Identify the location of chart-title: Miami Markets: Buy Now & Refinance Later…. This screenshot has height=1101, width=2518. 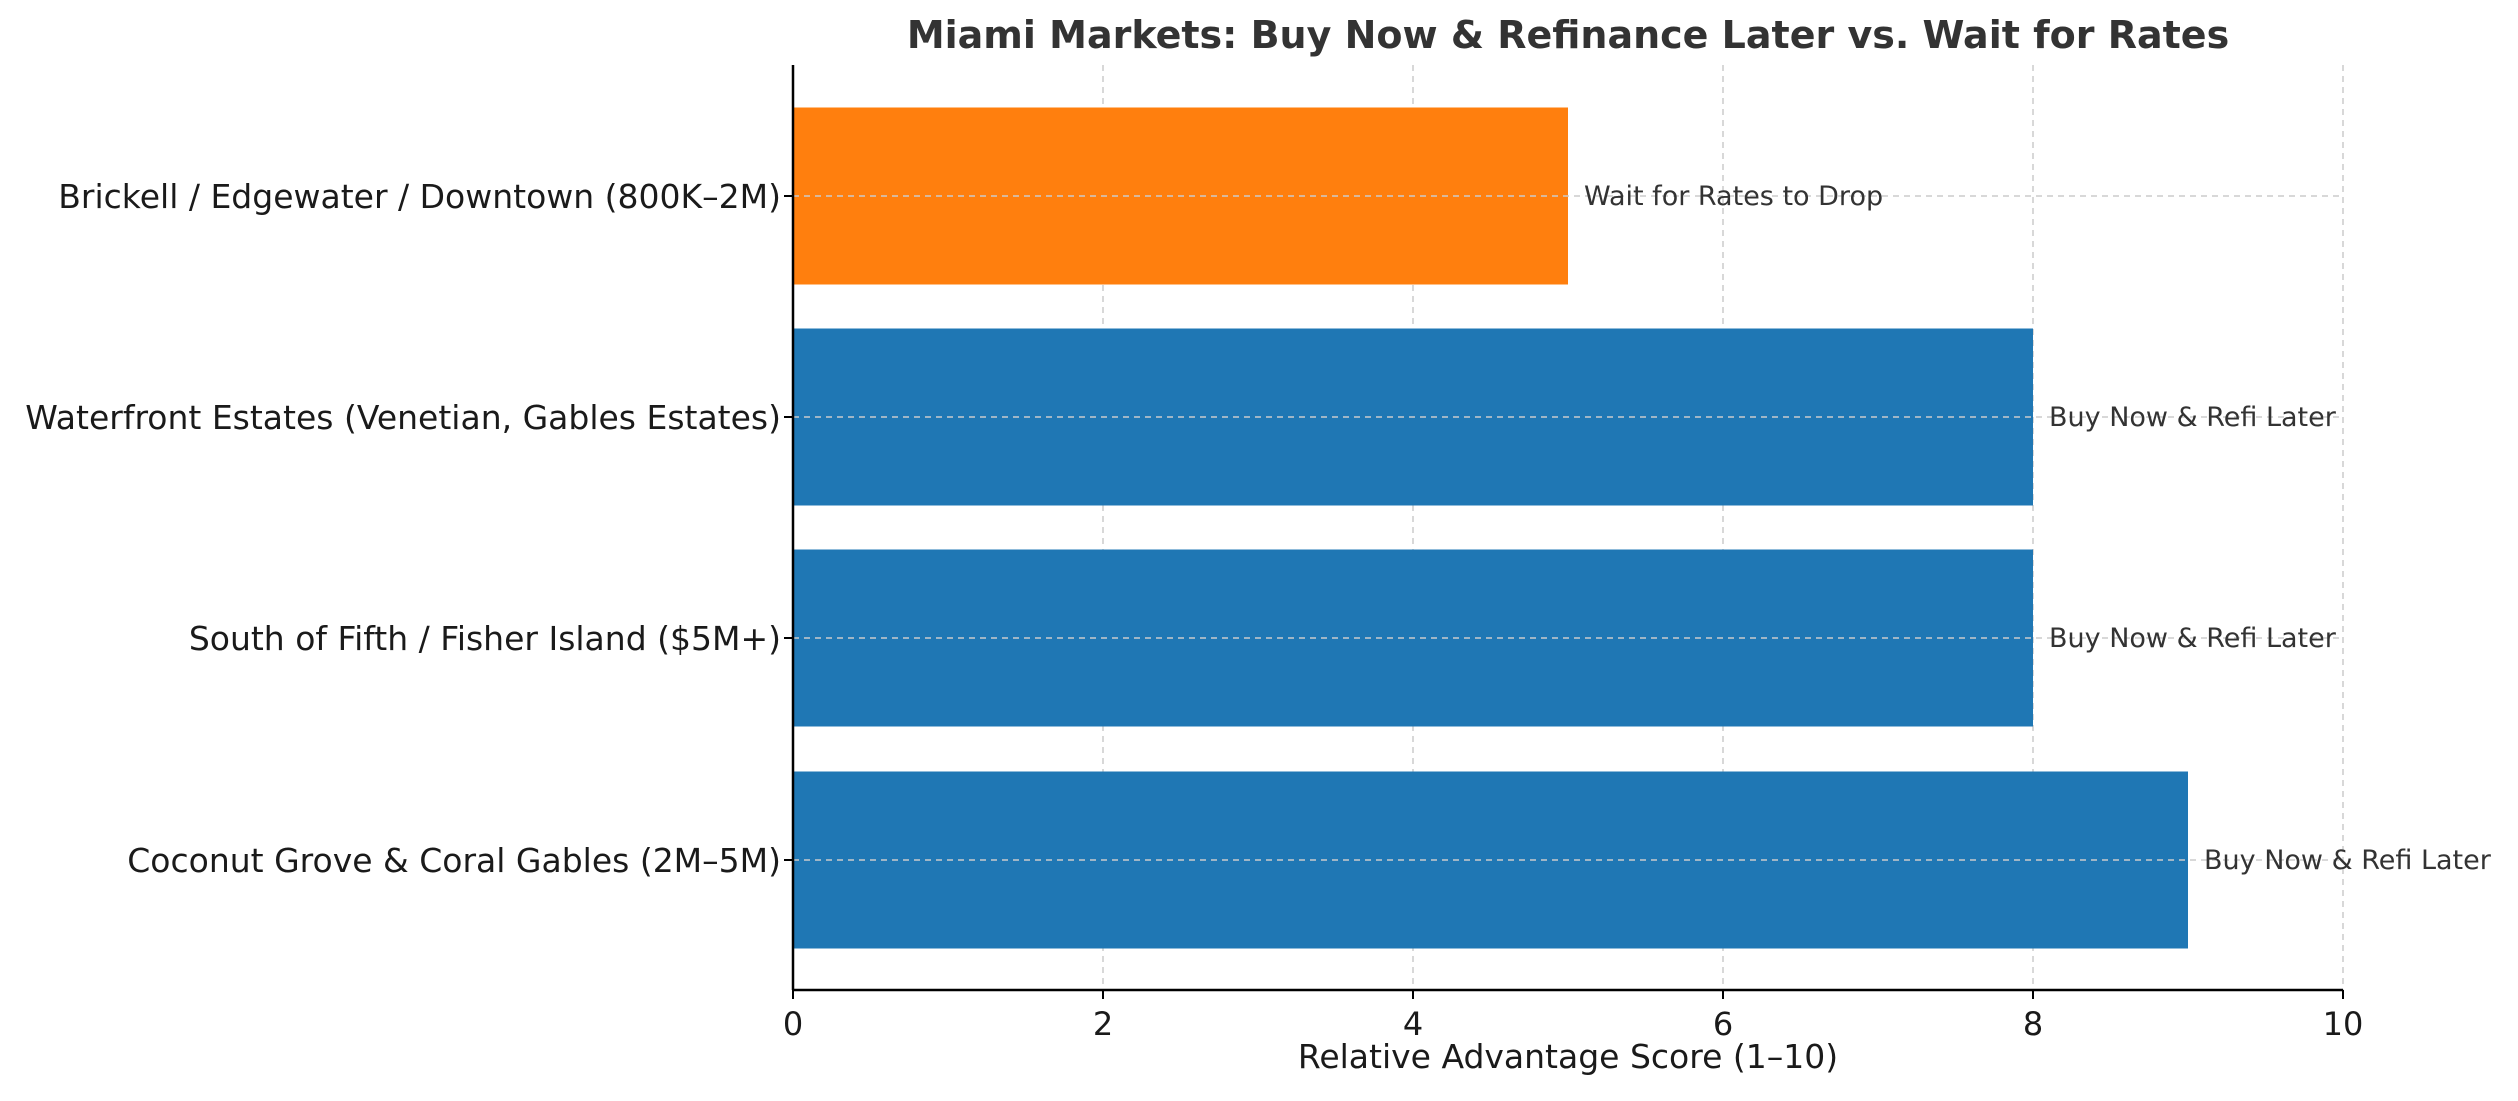
(1568, 35).